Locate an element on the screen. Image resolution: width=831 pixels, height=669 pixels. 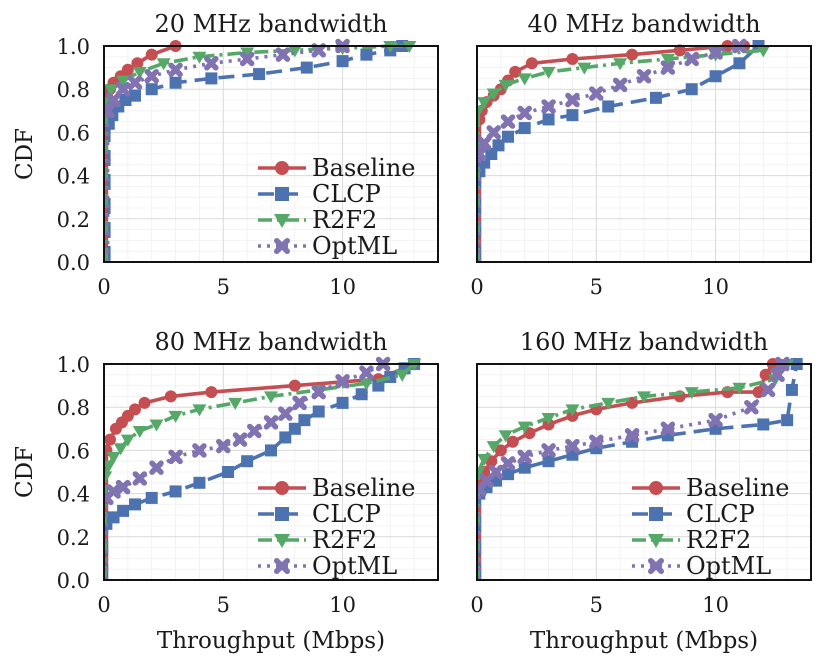
panel-title: 80 MHz bandwidth is located at coordinates (270, 342).